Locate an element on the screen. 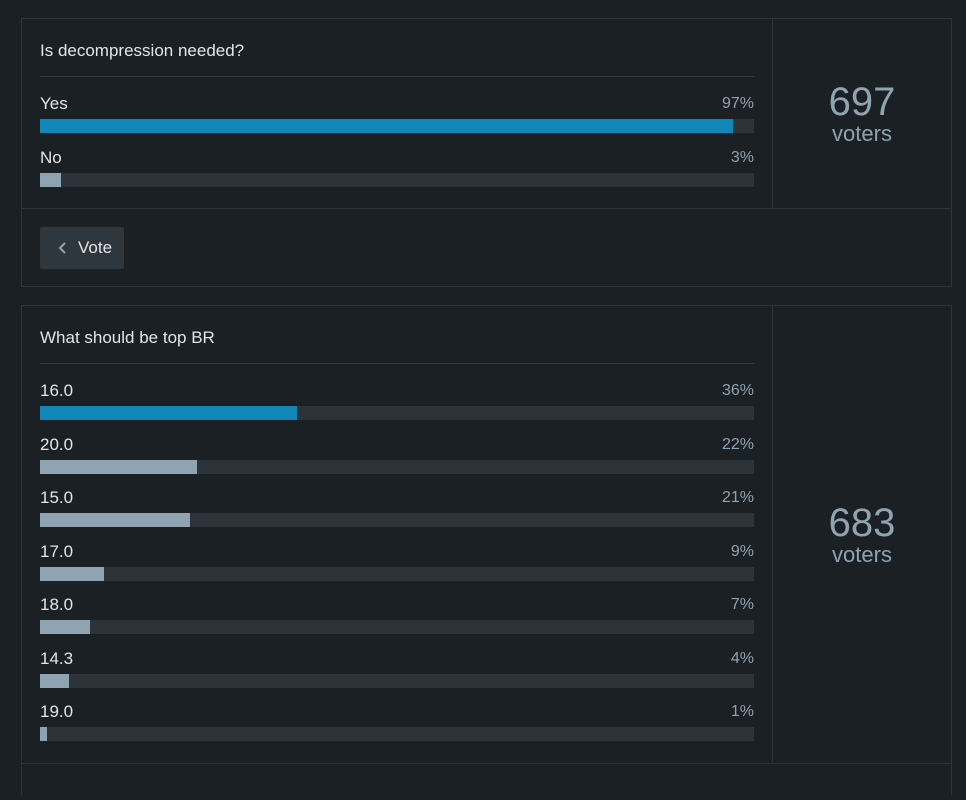 The width and height of the screenshot is (966, 800). option-label: No is located at coordinates (51, 157).